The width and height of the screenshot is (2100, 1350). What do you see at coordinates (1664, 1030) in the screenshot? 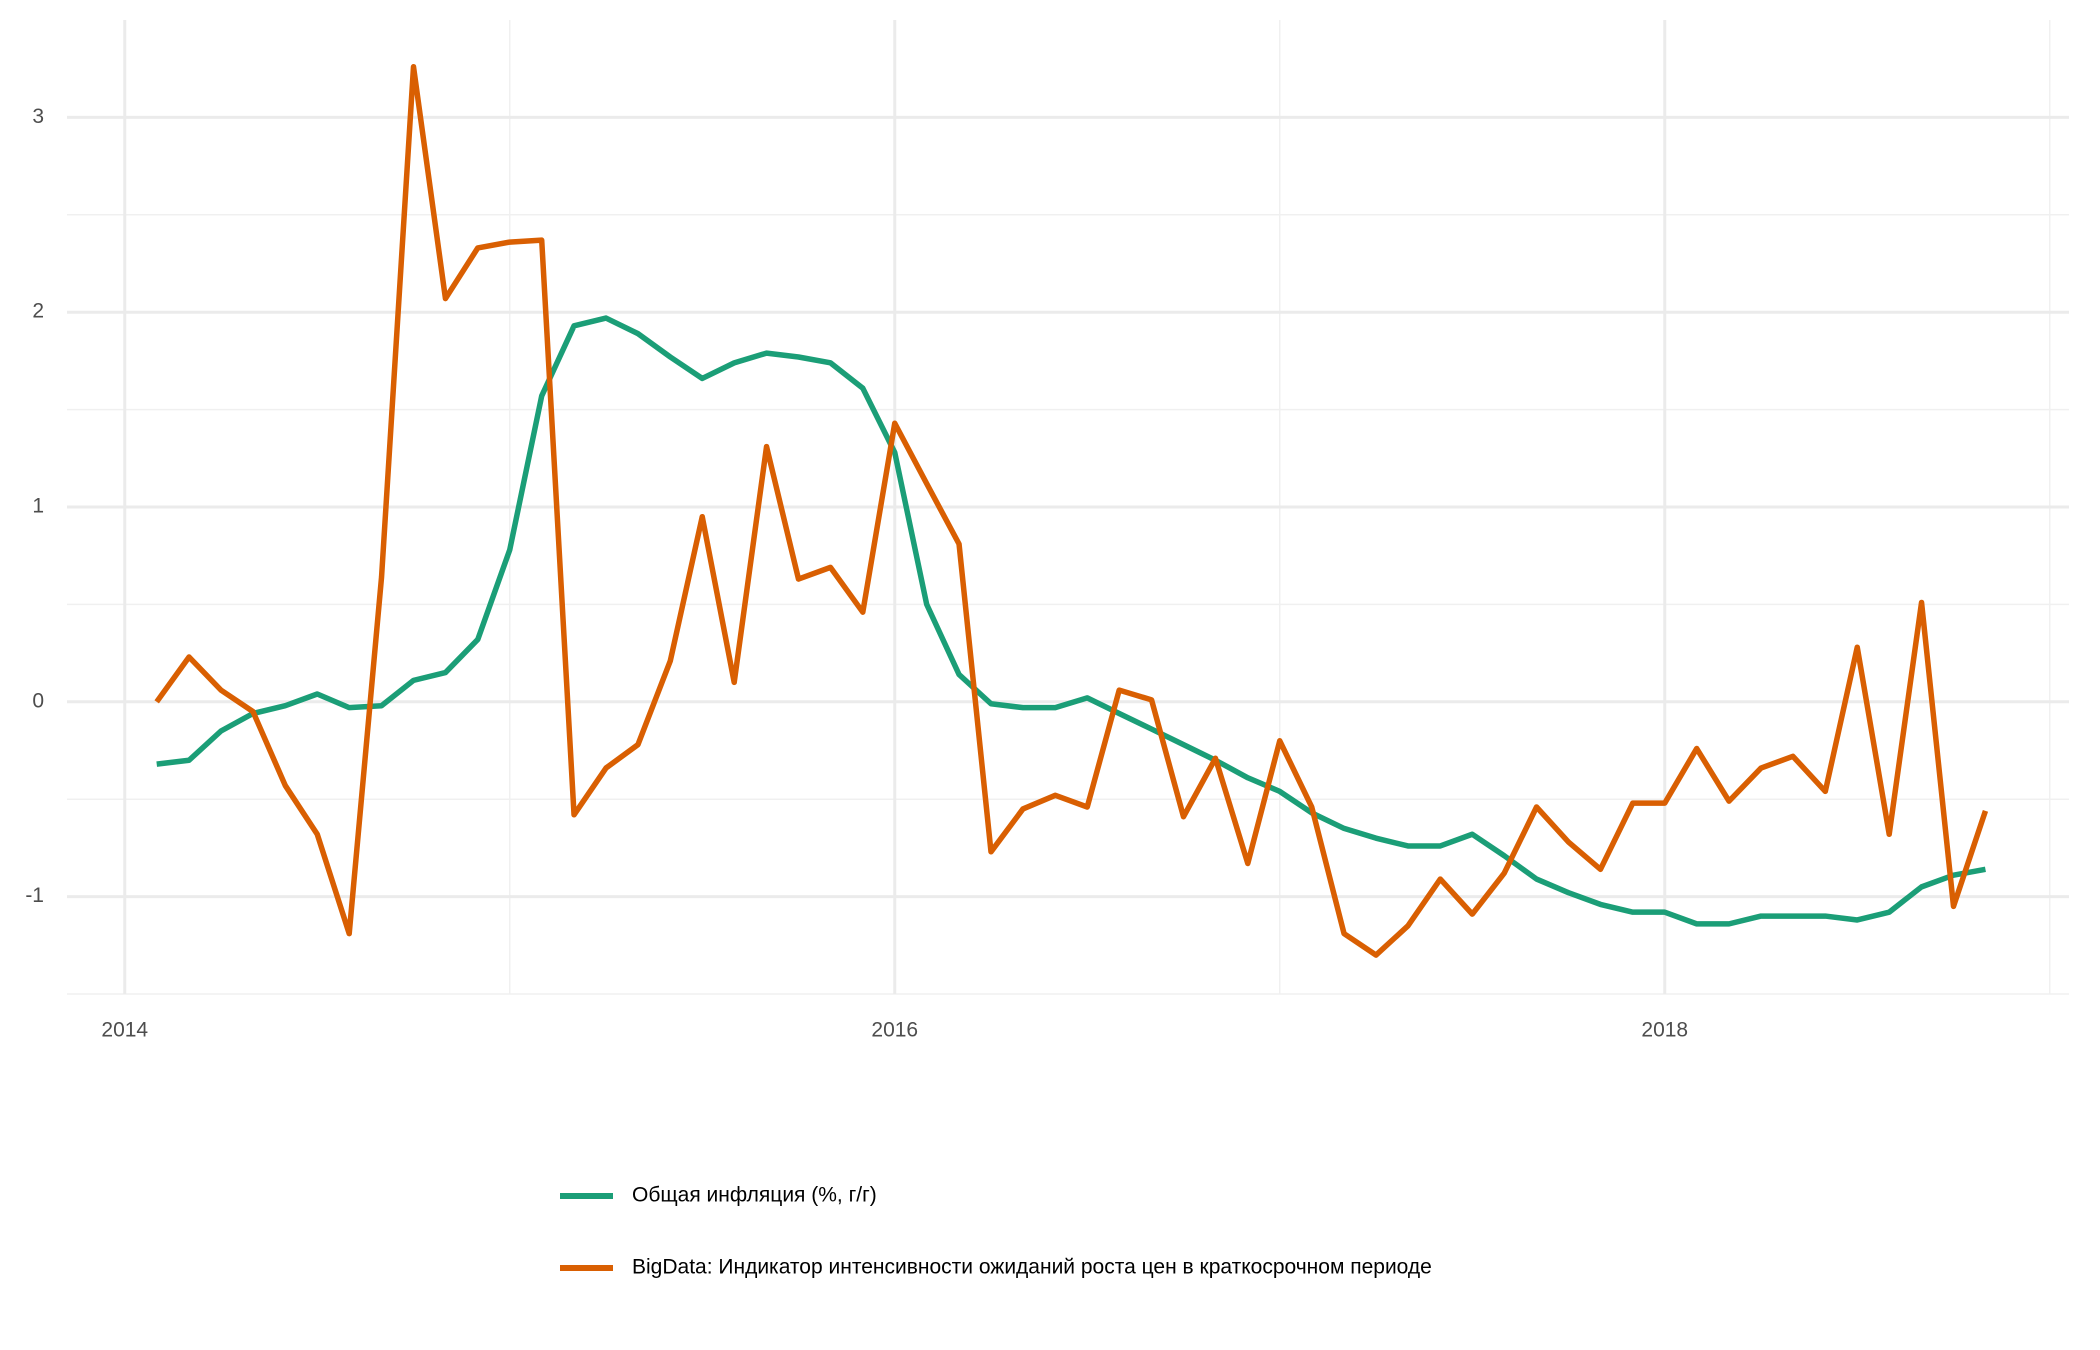
I see `x-tick-label: 2018` at bounding box center [1664, 1030].